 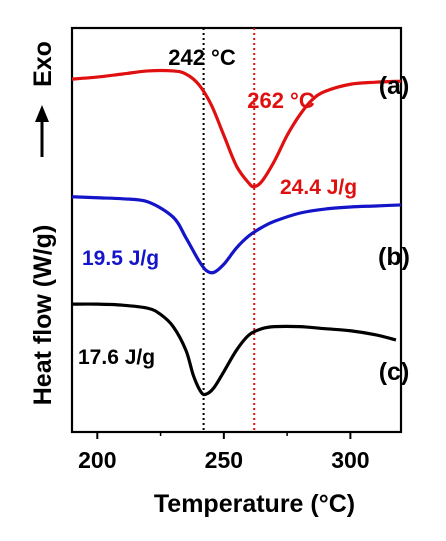 I want to click on exo-label: Exo, so click(x=43, y=64).